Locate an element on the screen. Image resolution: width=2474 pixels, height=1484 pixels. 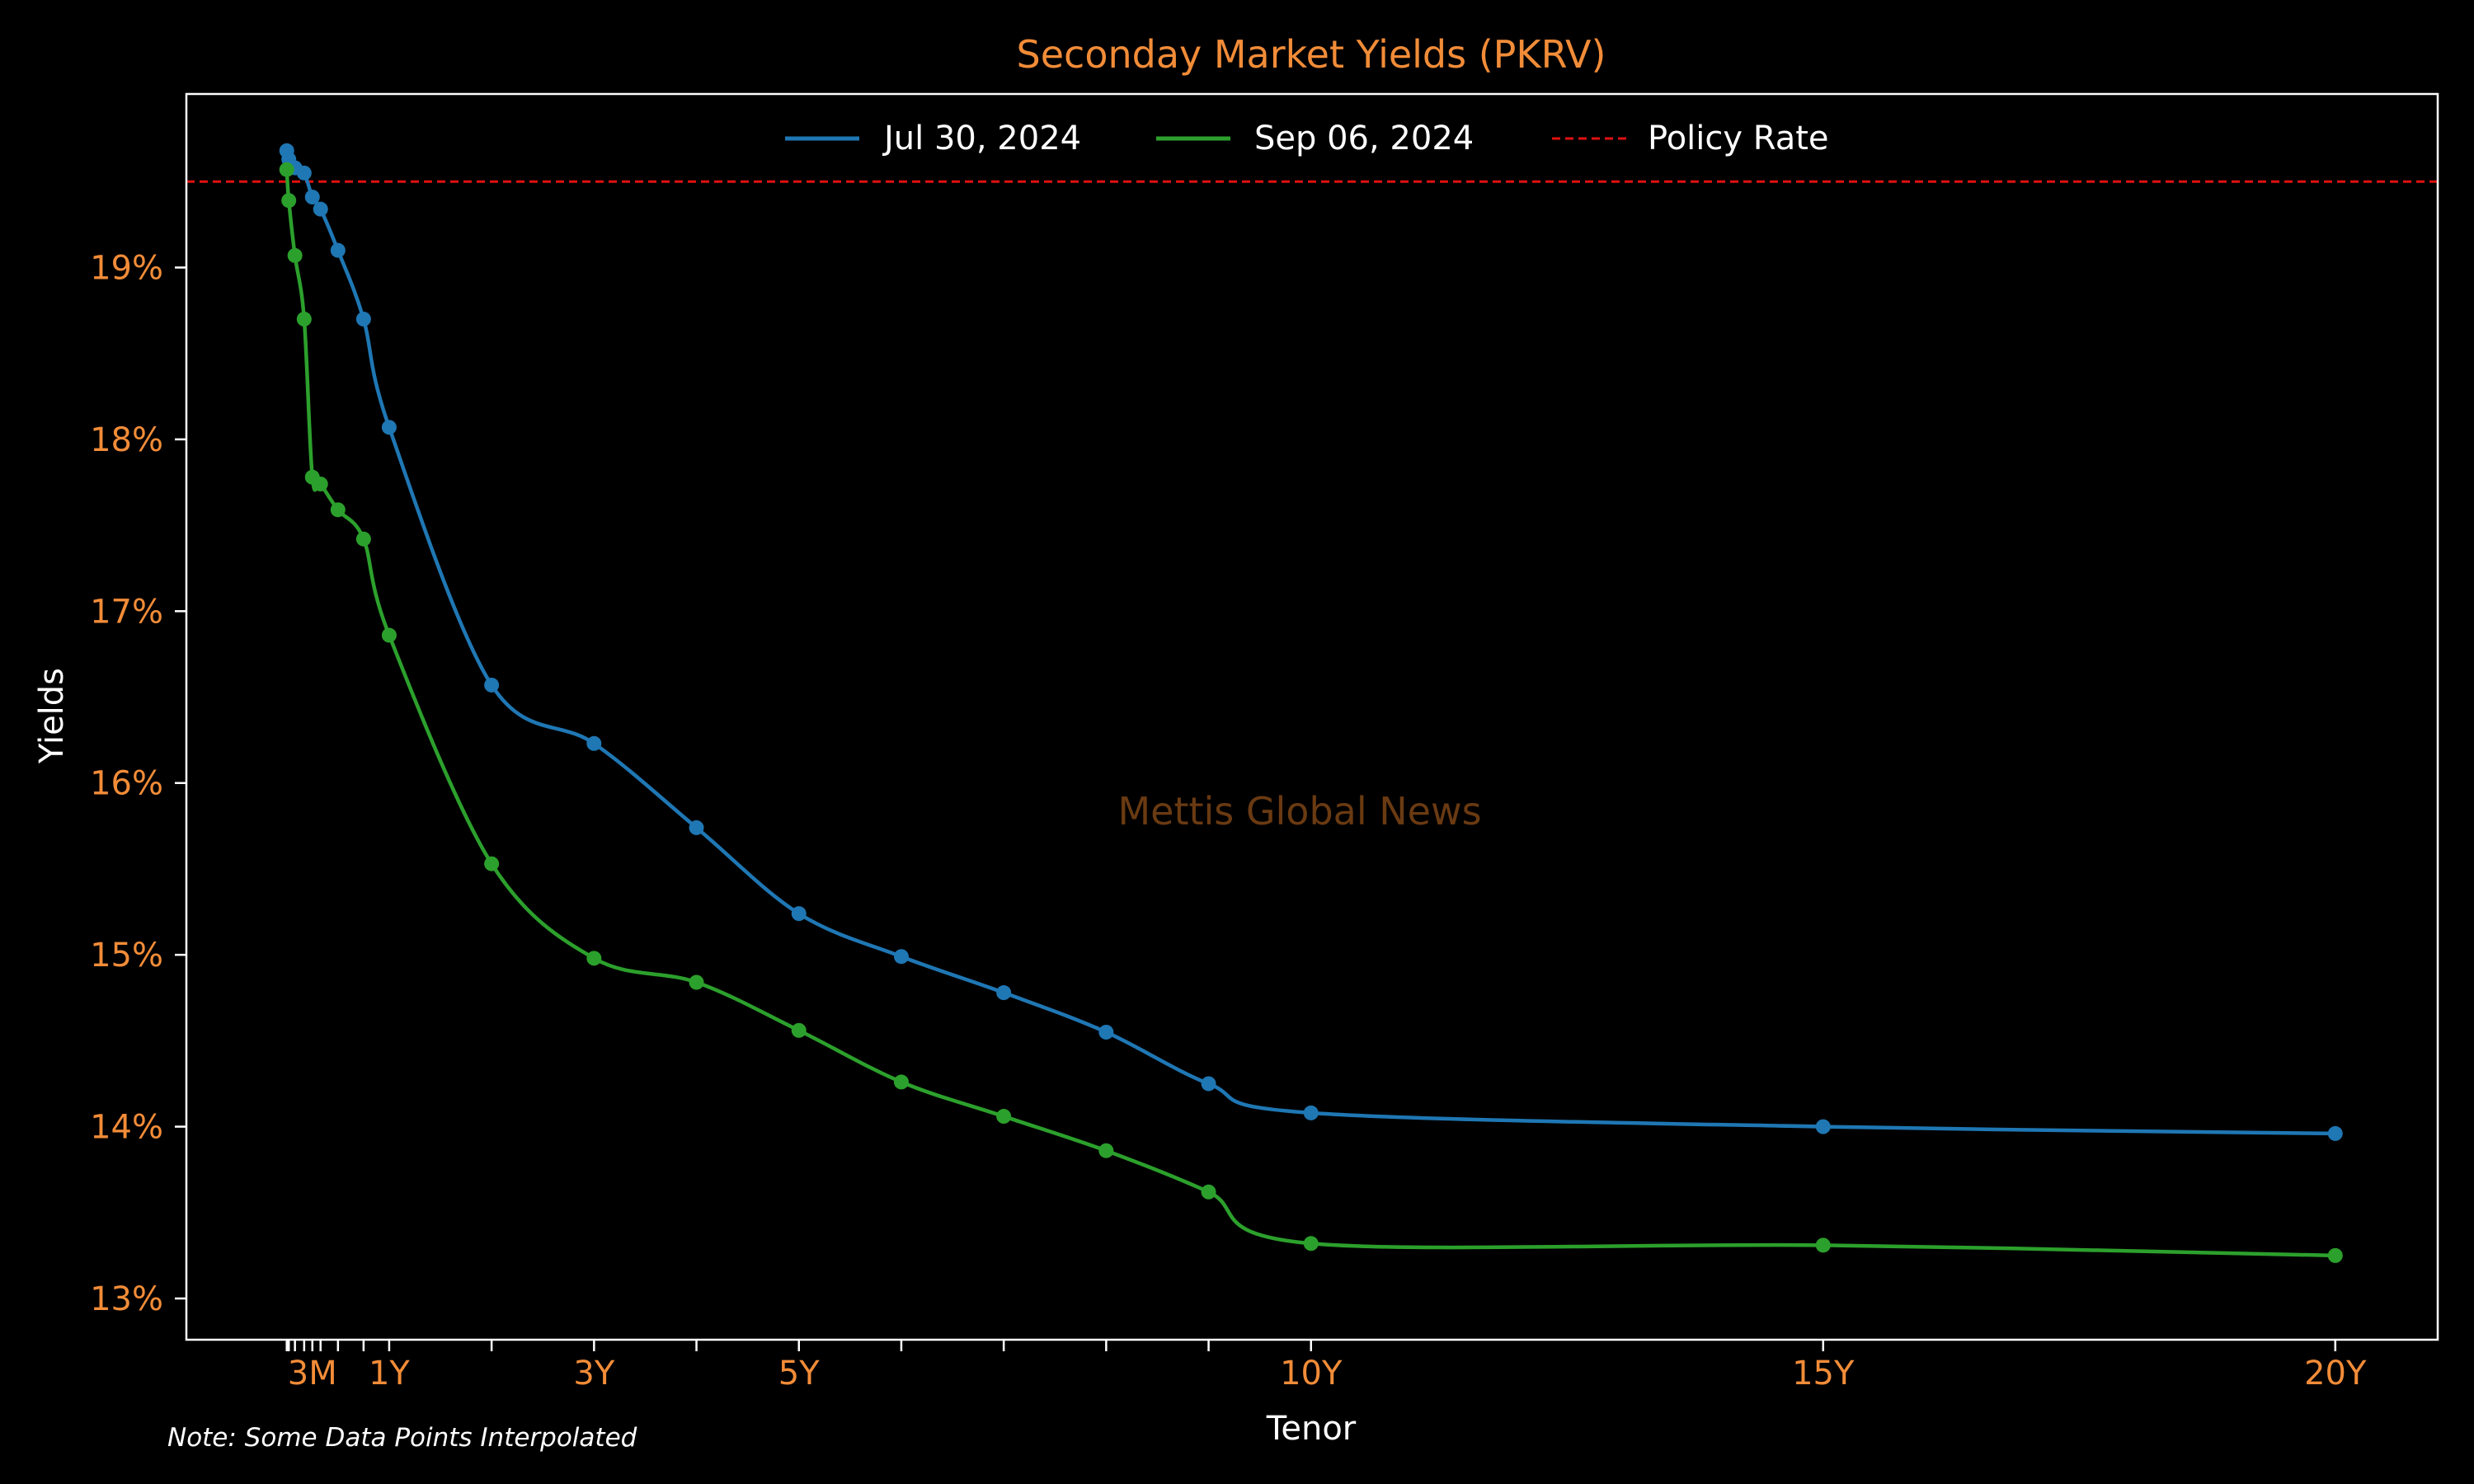
x-axis-label: Tenor is located at coordinates (1311, 1429).